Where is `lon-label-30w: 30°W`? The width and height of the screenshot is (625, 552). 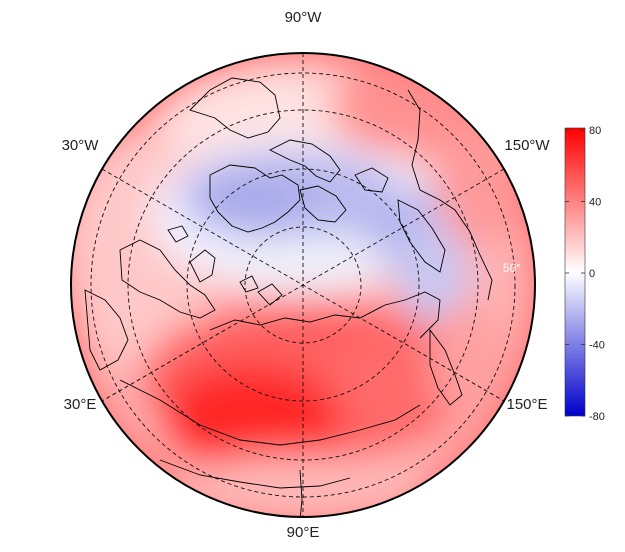
lon-label-30w: 30°W is located at coordinates (81, 145).